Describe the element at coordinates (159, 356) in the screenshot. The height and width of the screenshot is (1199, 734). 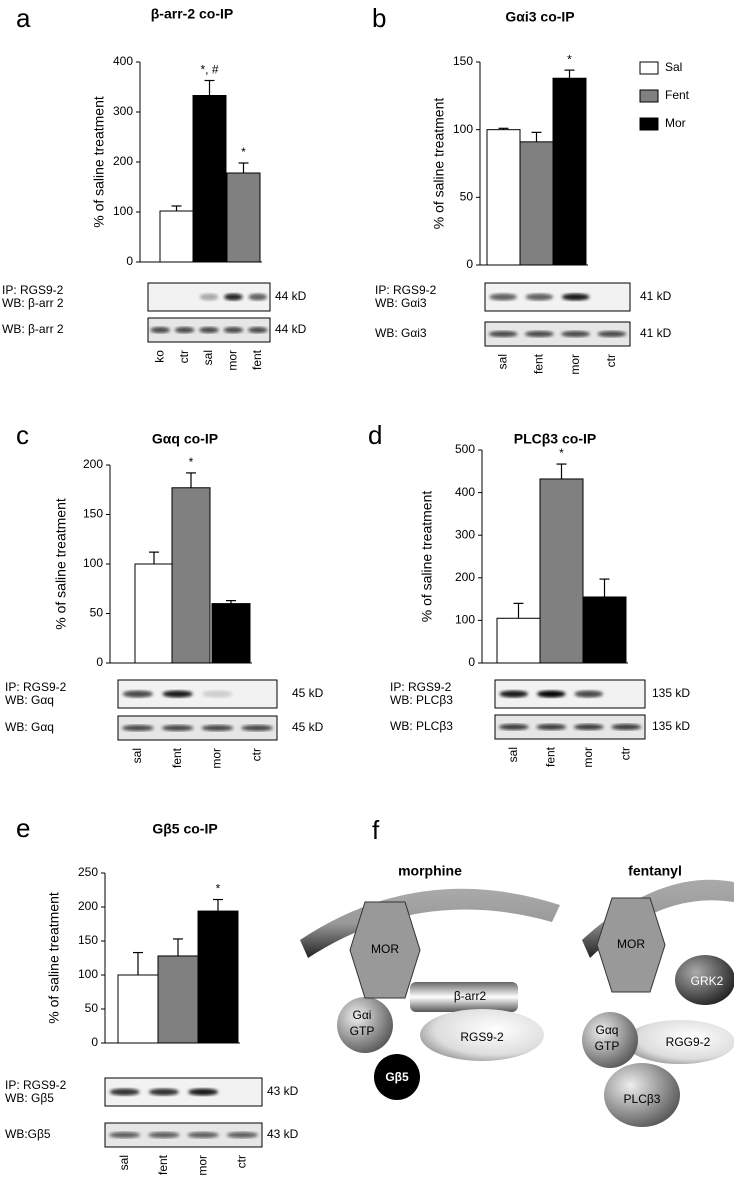
I see `lane-label: ko` at that location.